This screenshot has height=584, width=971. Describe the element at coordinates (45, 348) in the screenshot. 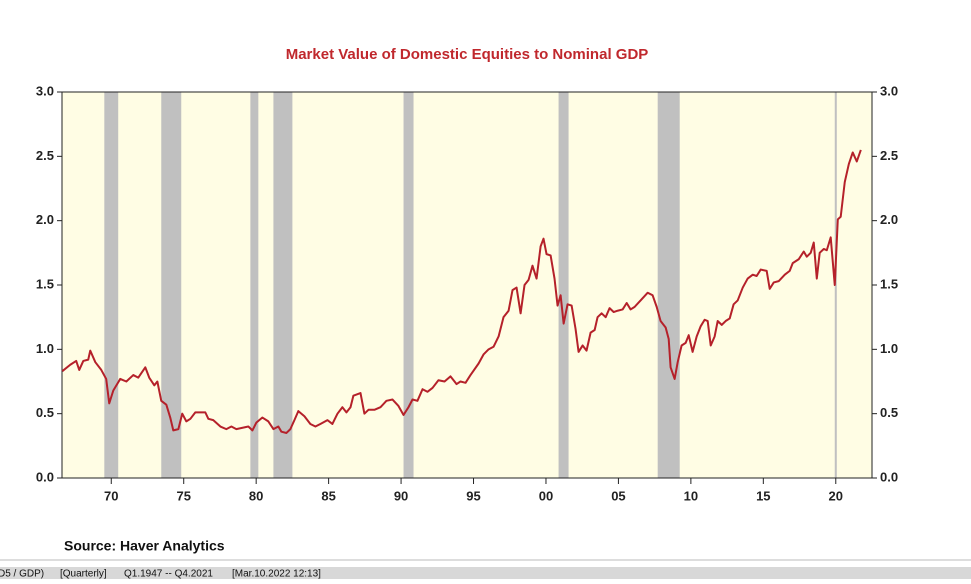

I see `y-tick-label: 1.0` at that location.